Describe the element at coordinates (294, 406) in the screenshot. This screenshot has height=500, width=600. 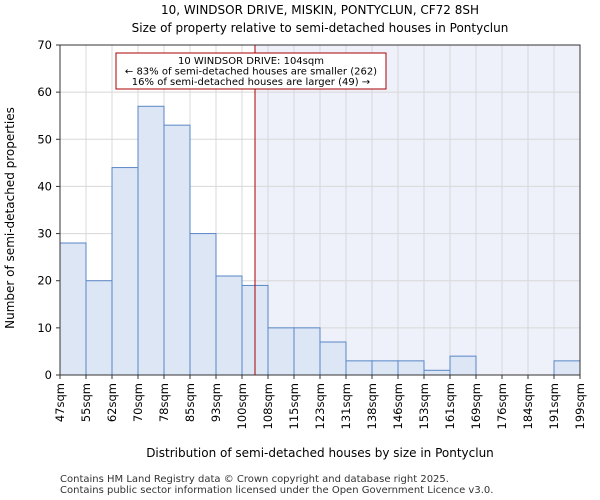
I see `x-tick-label: 115sqm` at that location.